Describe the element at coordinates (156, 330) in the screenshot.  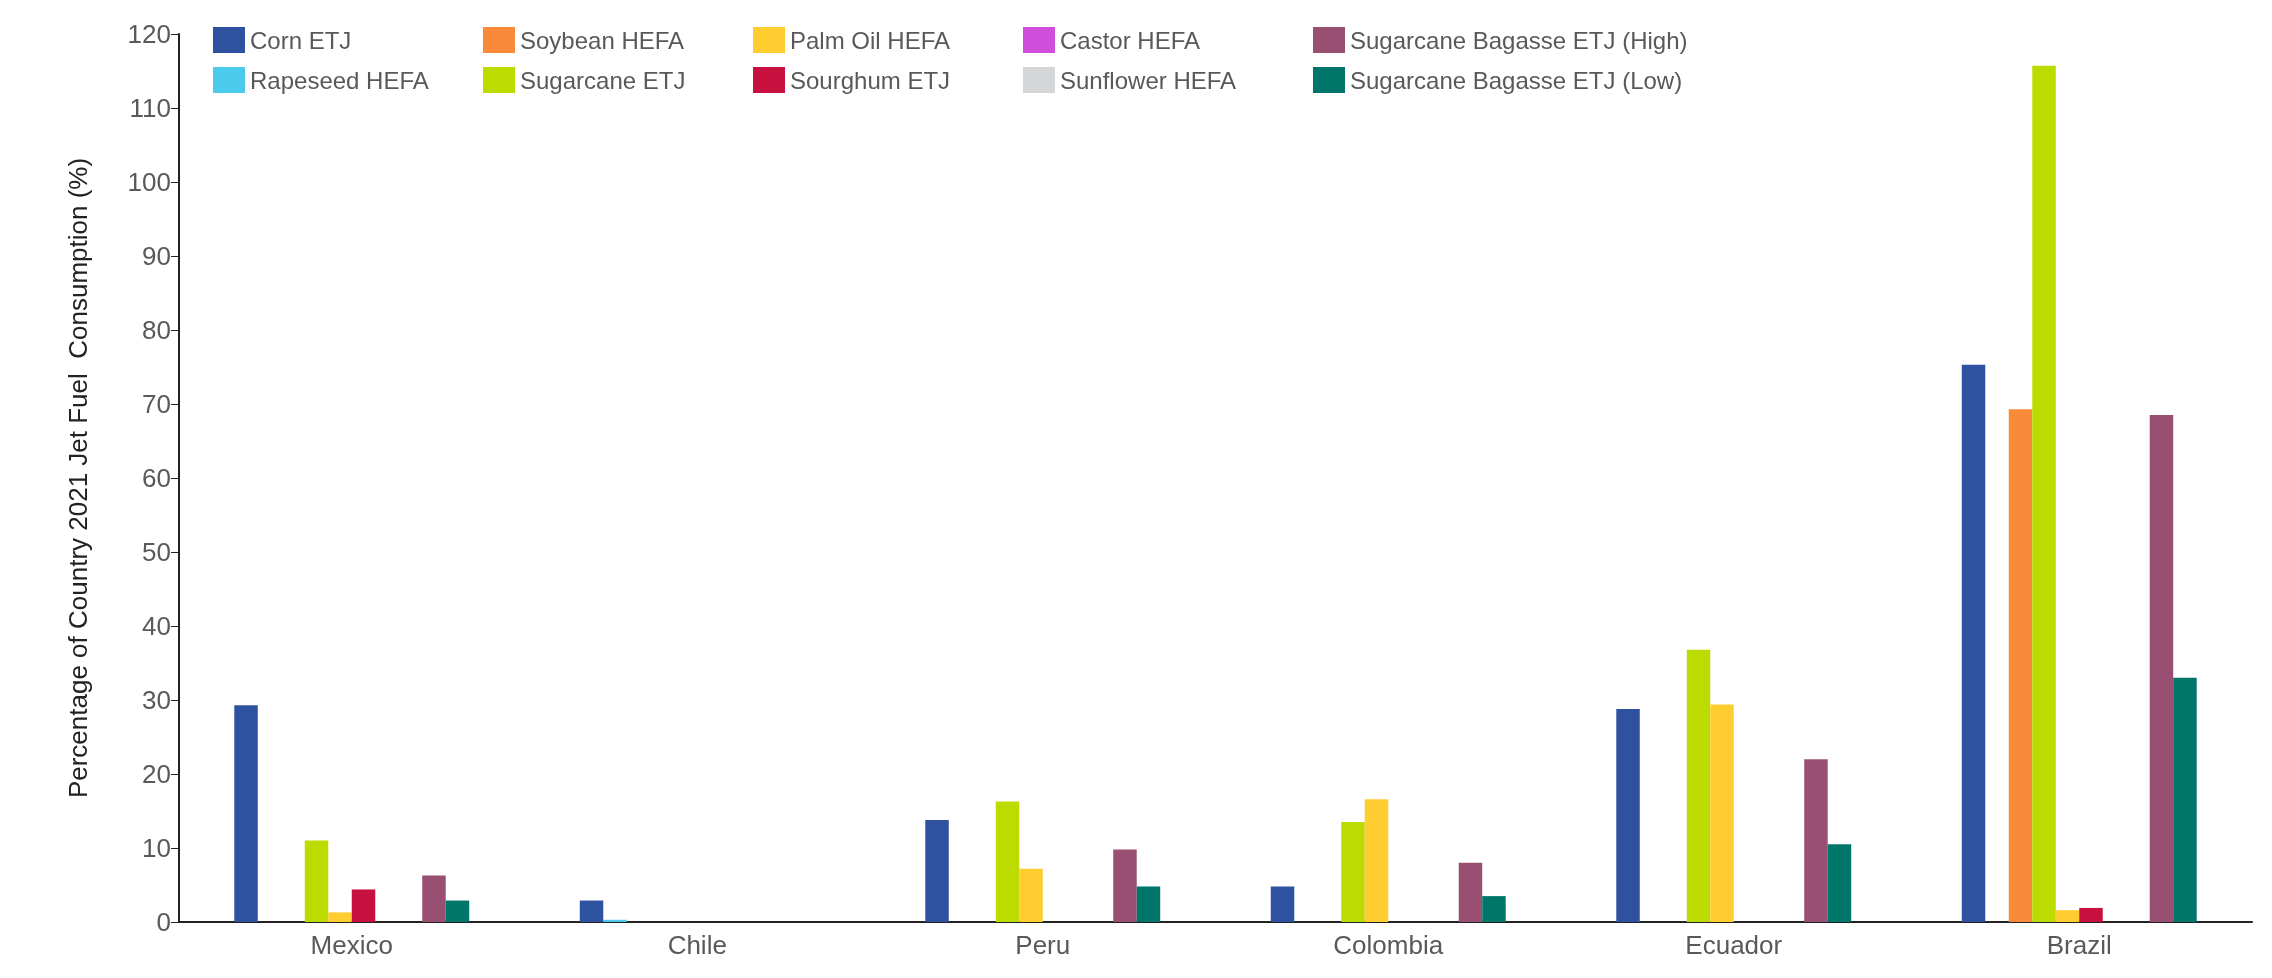
I see `y-tick-label: 80` at that location.